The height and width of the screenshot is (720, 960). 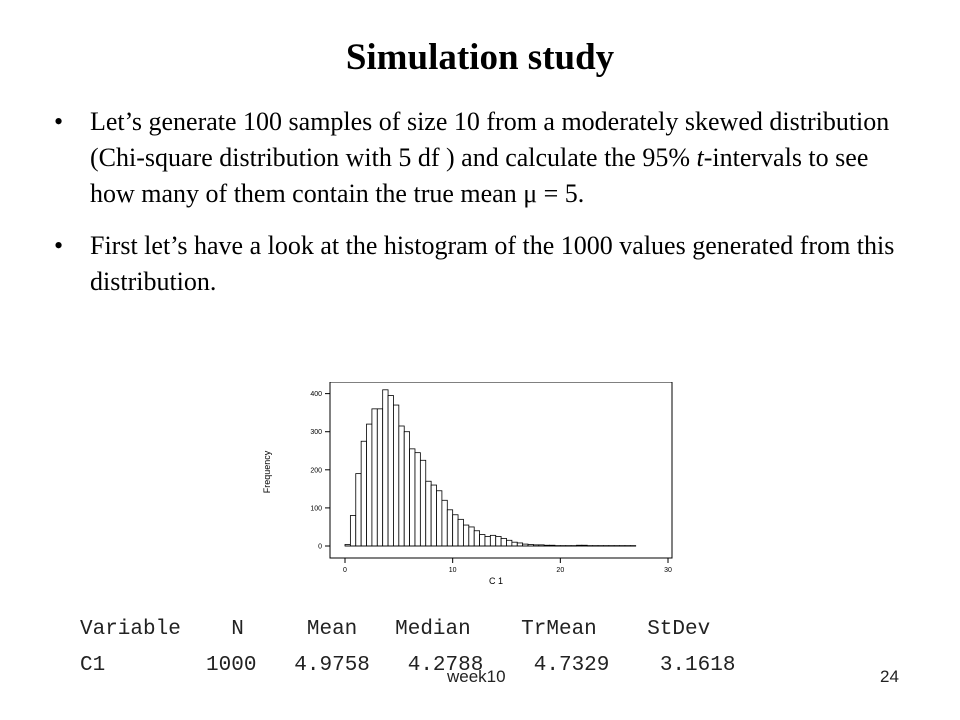 I want to click on page-number: 24, so click(x=889, y=676).